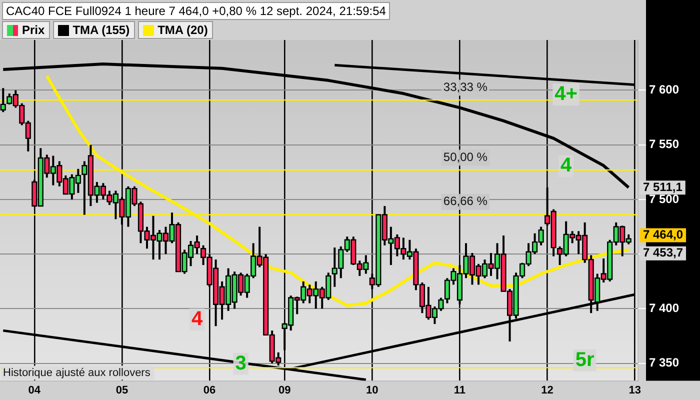  Describe the element at coordinates (460, 390) in the screenshot. I see `x-tick-label: 11` at that location.